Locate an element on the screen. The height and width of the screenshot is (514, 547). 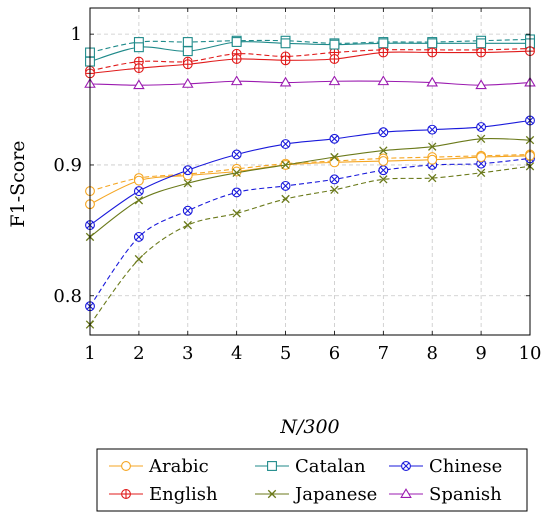
legend-entry-catalan: Catalan is located at coordinates (310, 466).